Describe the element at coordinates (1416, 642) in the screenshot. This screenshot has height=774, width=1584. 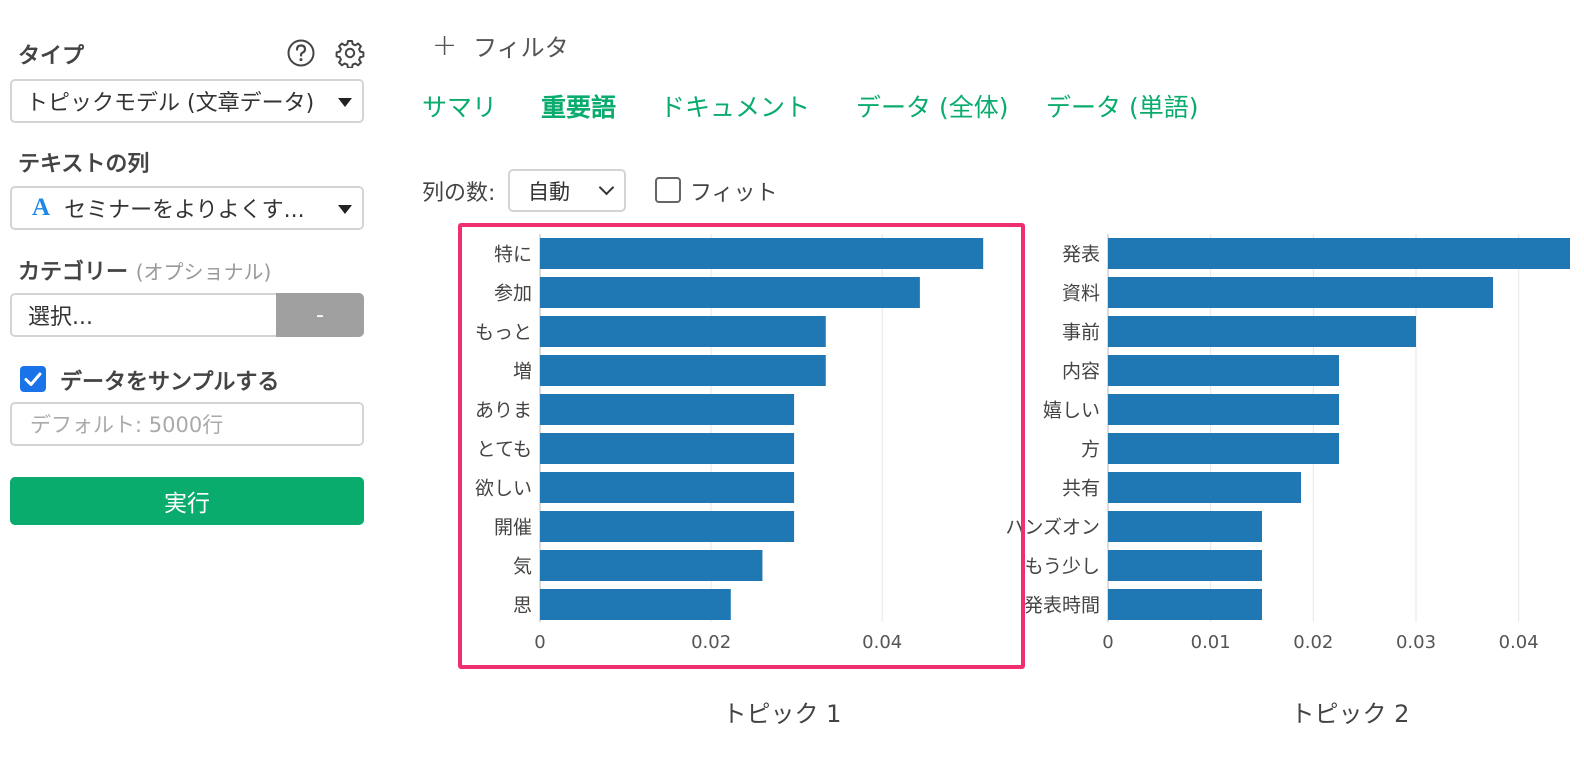
I see `x-tick-label: 0.03` at that location.